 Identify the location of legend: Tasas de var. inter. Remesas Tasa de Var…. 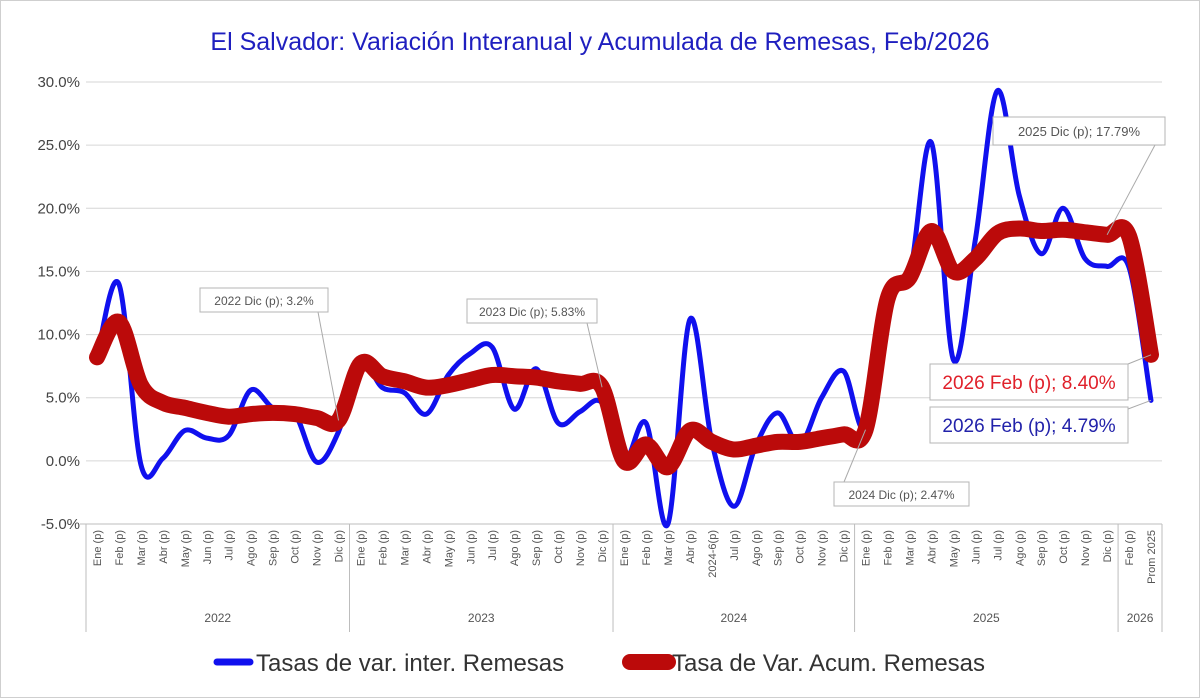
(599, 663).